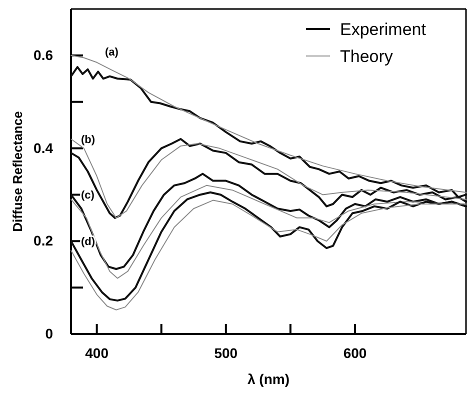 Image resolution: width=474 pixels, height=394 pixels. What do you see at coordinates (44, 54) in the screenshot?
I see `y-tick-label: 0.6` at bounding box center [44, 54].